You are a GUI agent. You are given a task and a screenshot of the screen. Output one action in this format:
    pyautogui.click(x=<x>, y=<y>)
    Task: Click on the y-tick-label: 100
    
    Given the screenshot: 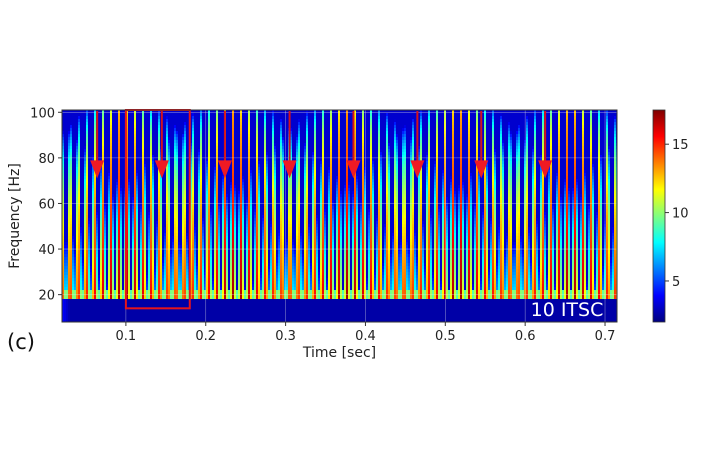 What is the action you would take?
    pyautogui.click(x=42, y=113)
    